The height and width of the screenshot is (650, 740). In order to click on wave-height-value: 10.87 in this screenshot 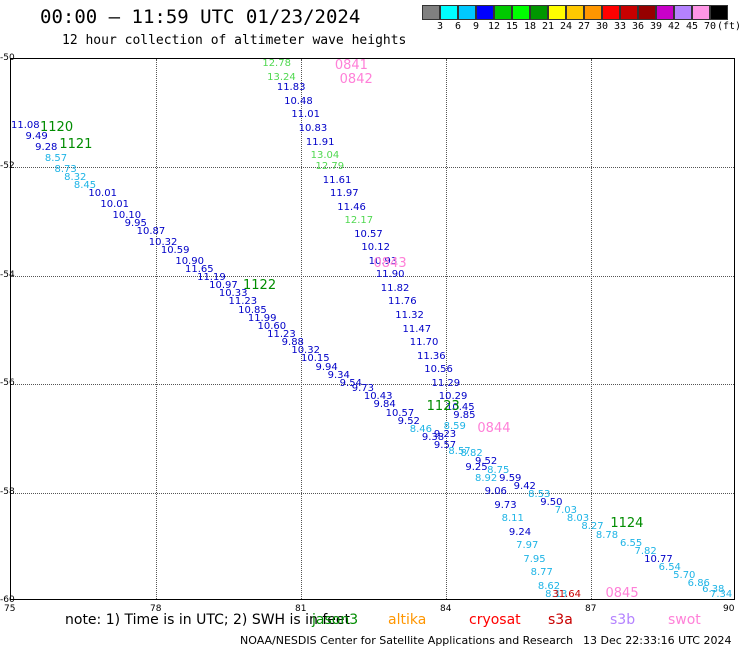, I will do `click(151, 232)`.